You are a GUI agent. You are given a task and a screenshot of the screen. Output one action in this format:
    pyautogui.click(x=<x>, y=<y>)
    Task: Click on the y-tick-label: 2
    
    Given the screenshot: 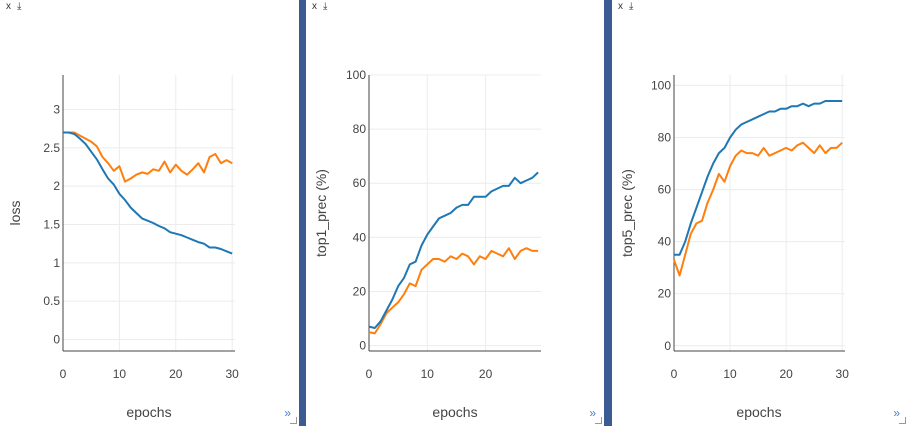 What is the action you would take?
    pyautogui.click(x=56, y=186)
    